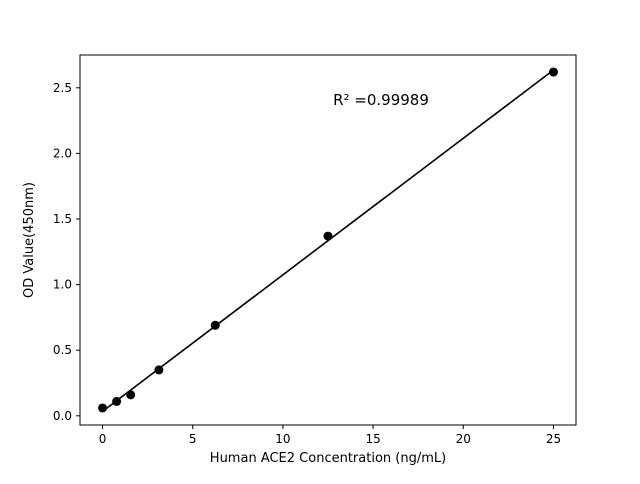  I want to click on y-axis-label: OD Value(450nm), so click(29, 240).